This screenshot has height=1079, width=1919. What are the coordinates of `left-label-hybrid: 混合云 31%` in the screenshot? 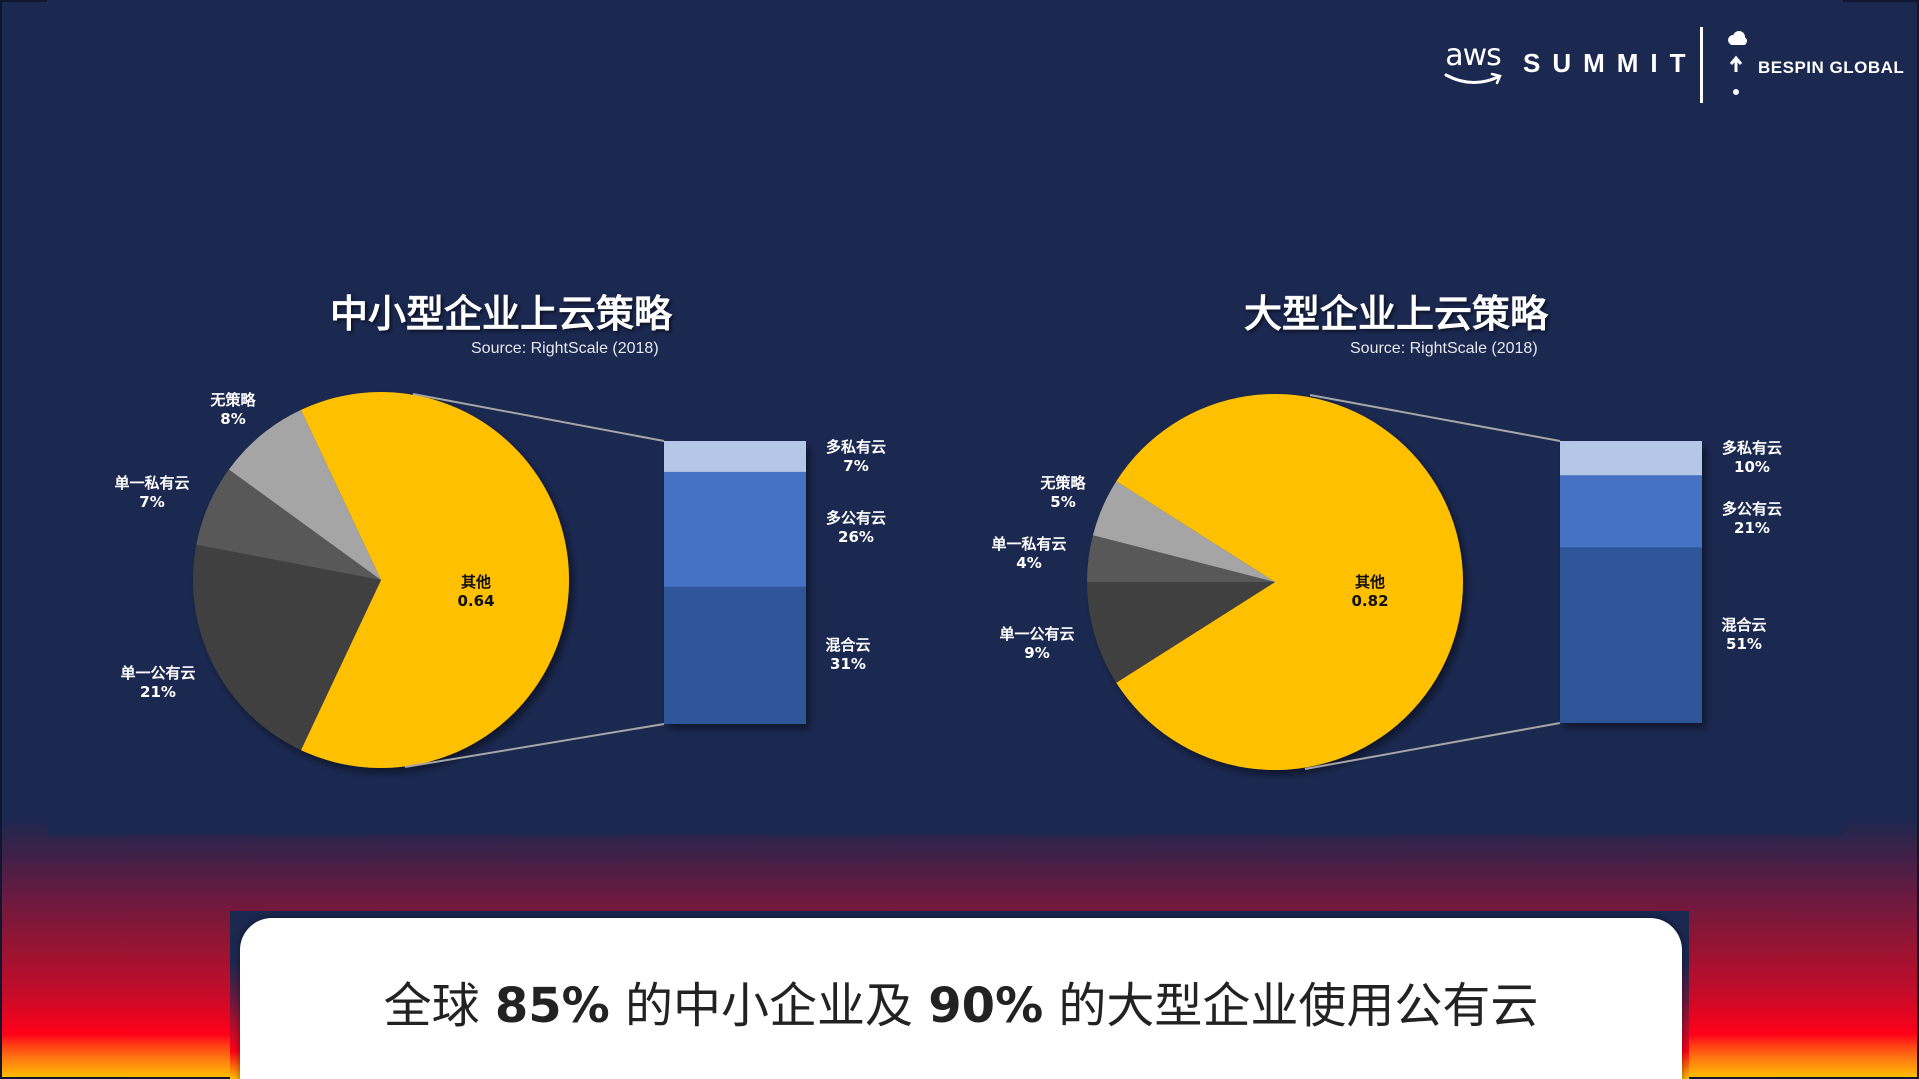 It's located at (847, 655).